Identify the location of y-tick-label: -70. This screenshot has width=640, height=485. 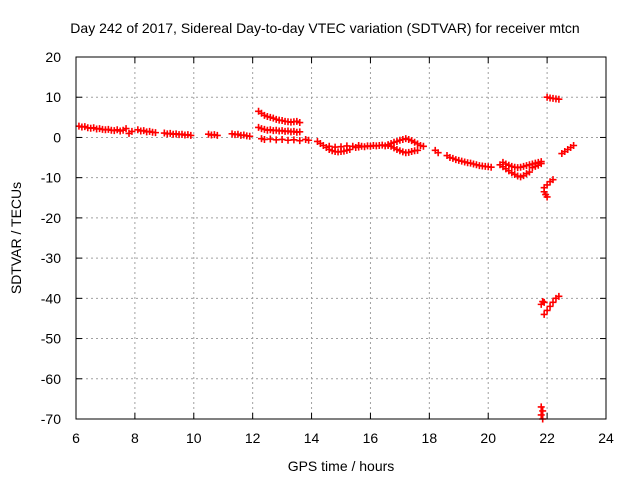
(51, 419).